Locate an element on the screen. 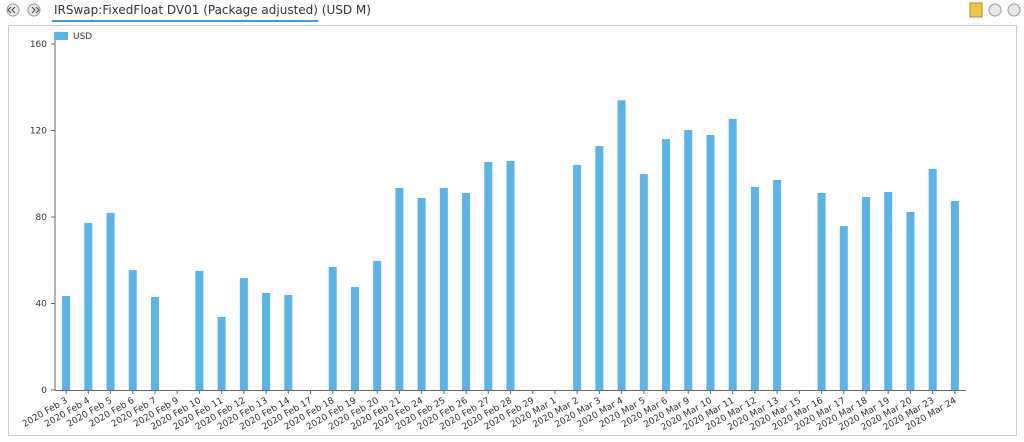 This screenshot has width=1024, height=442. y-tick-label: 80 is located at coordinates (42, 218).